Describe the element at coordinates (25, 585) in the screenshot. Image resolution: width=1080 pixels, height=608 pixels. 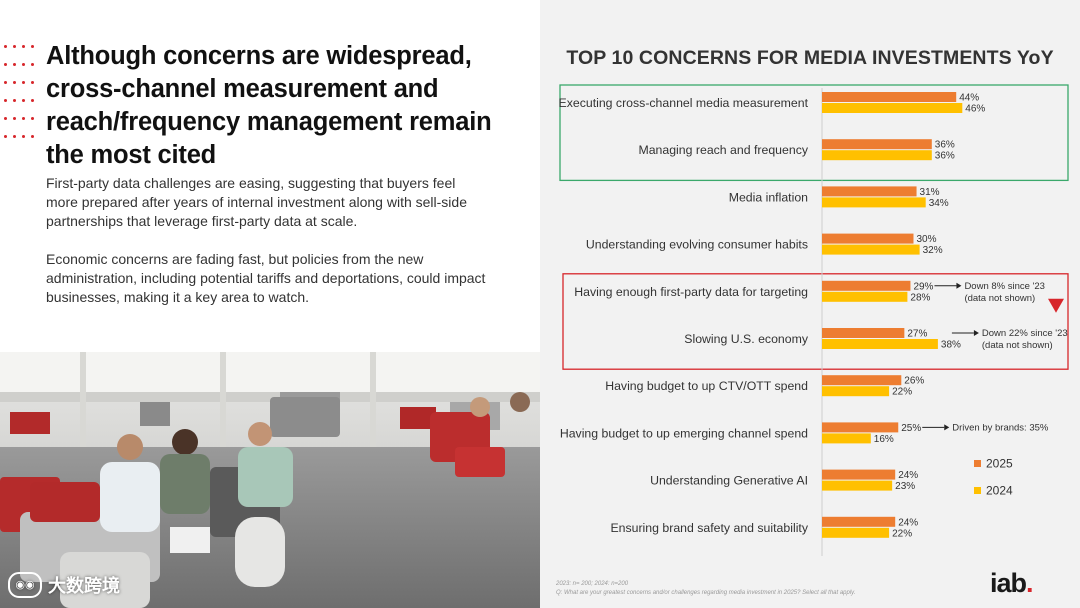
I see `watermark-logo-icon: ◉◉` at that location.